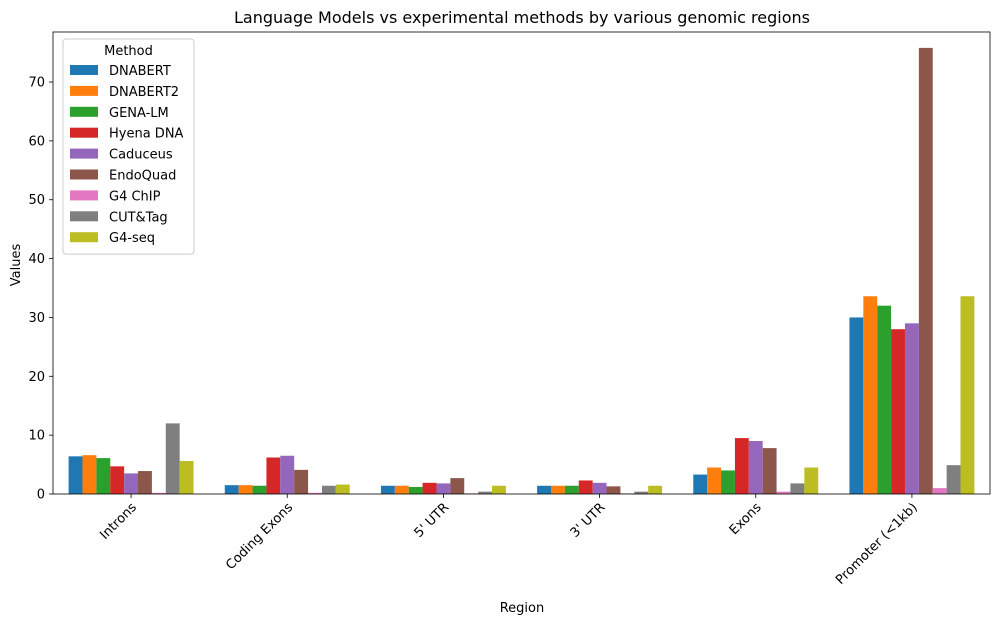 This screenshot has width=996, height=625. Describe the element at coordinates (132, 238) in the screenshot. I see `legend-entry: G4-seq` at that location.